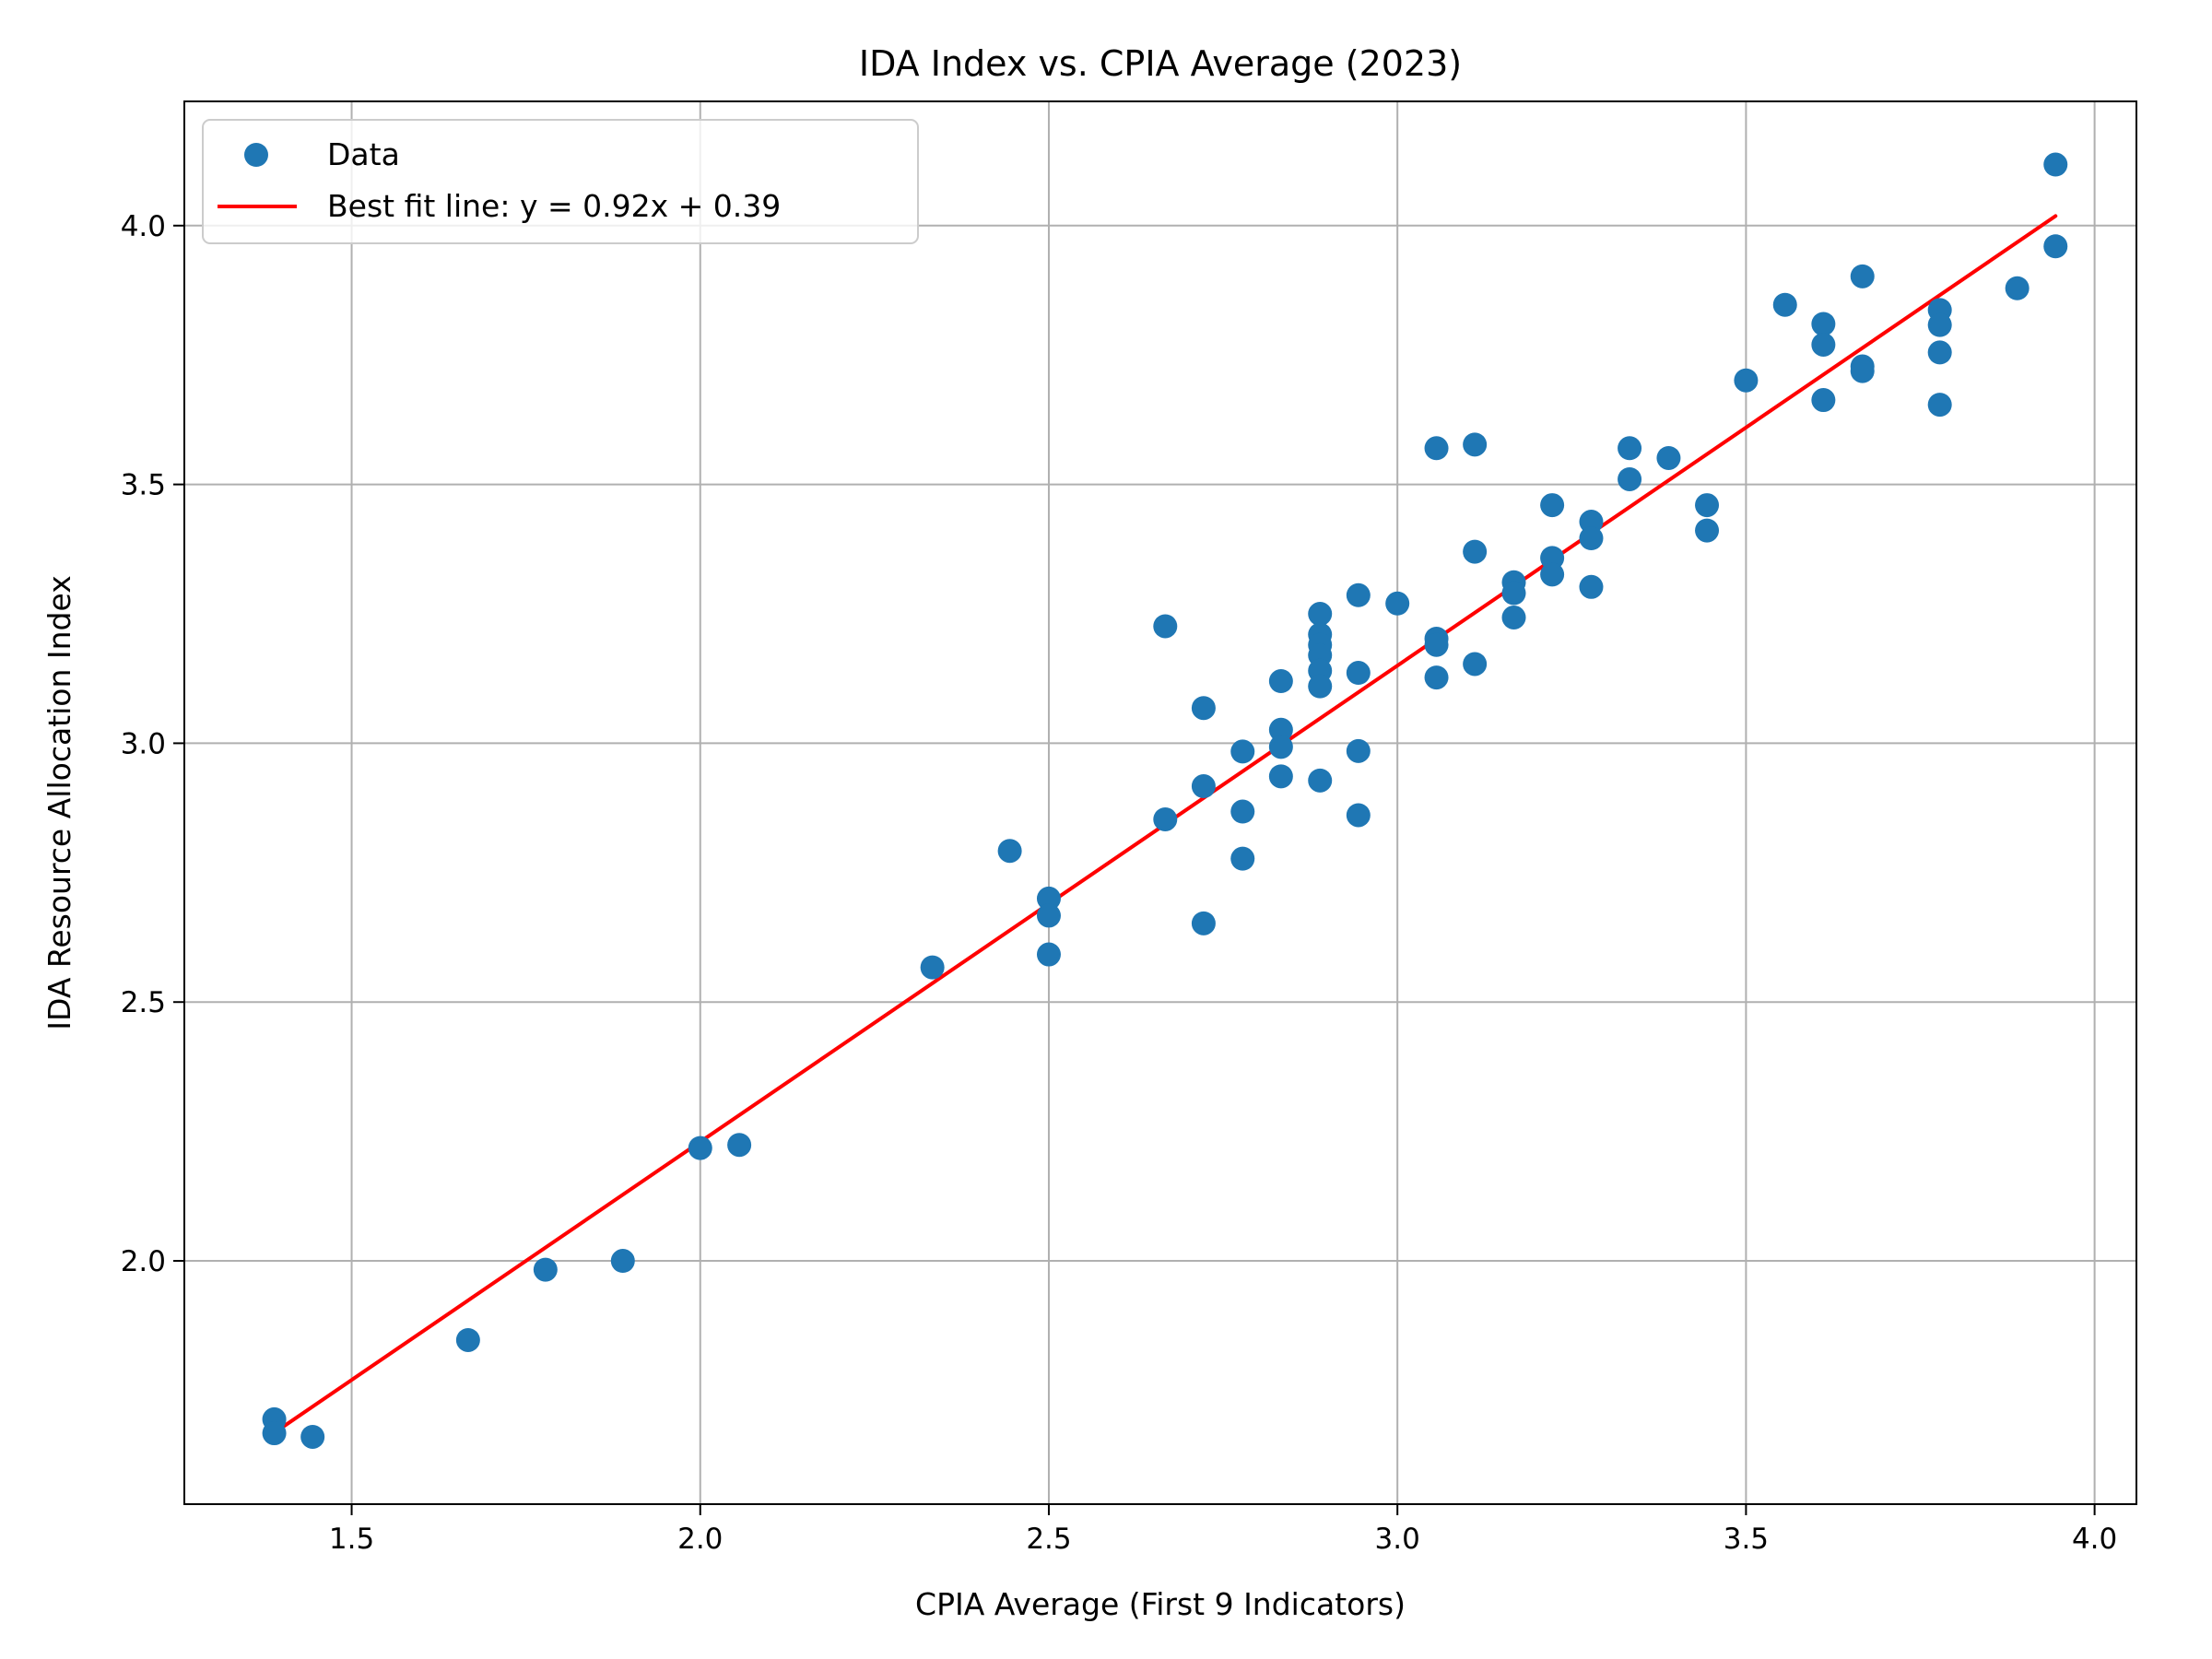 This screenshot has width=2212, height=1659. What do you see at coordinates (351, 1539) in the screenshot?
I see `x-tick-label: 1.5` at bounding box center [351, 1539].